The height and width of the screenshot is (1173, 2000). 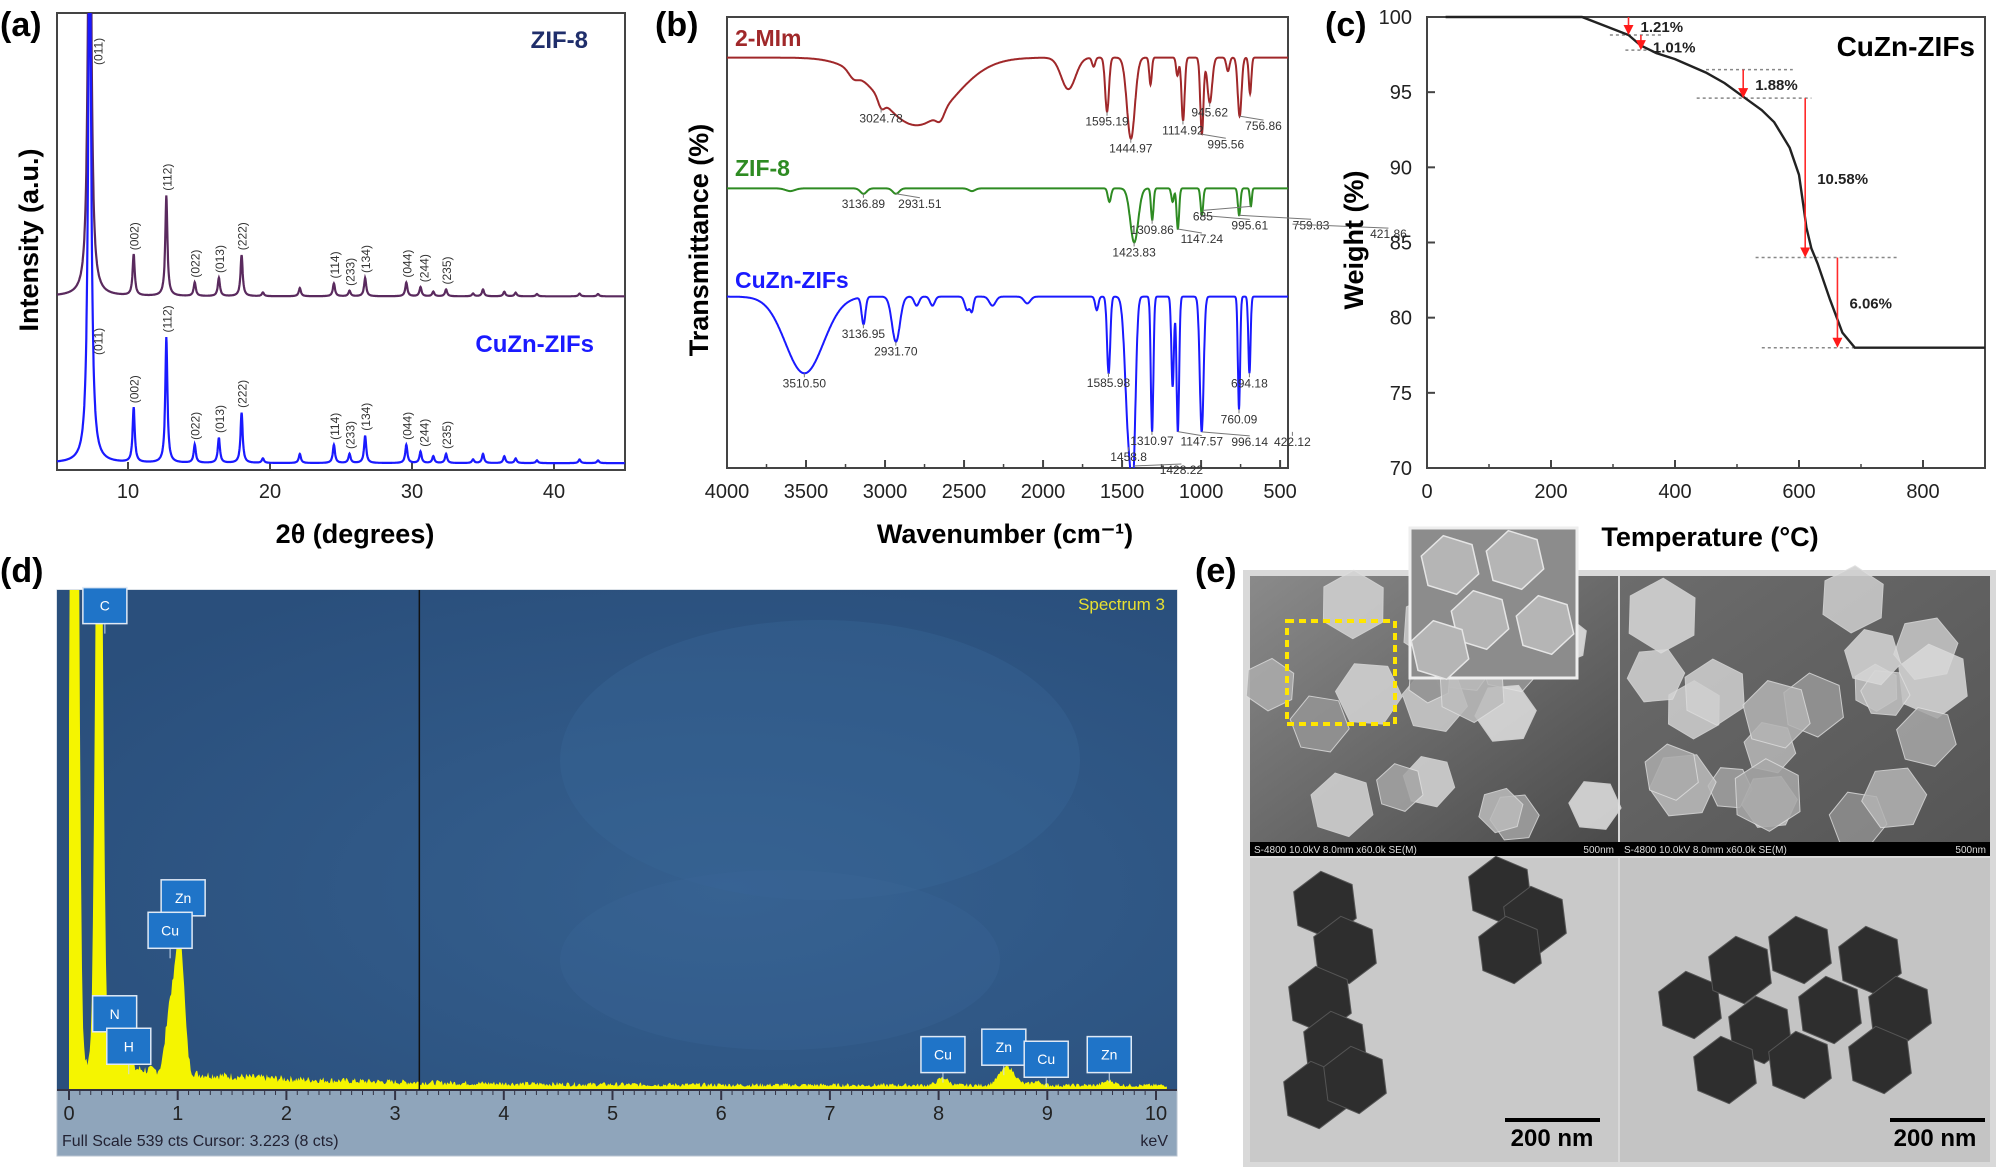 I want to click on peak-label: 995.56, so click(x=1225, y=144).